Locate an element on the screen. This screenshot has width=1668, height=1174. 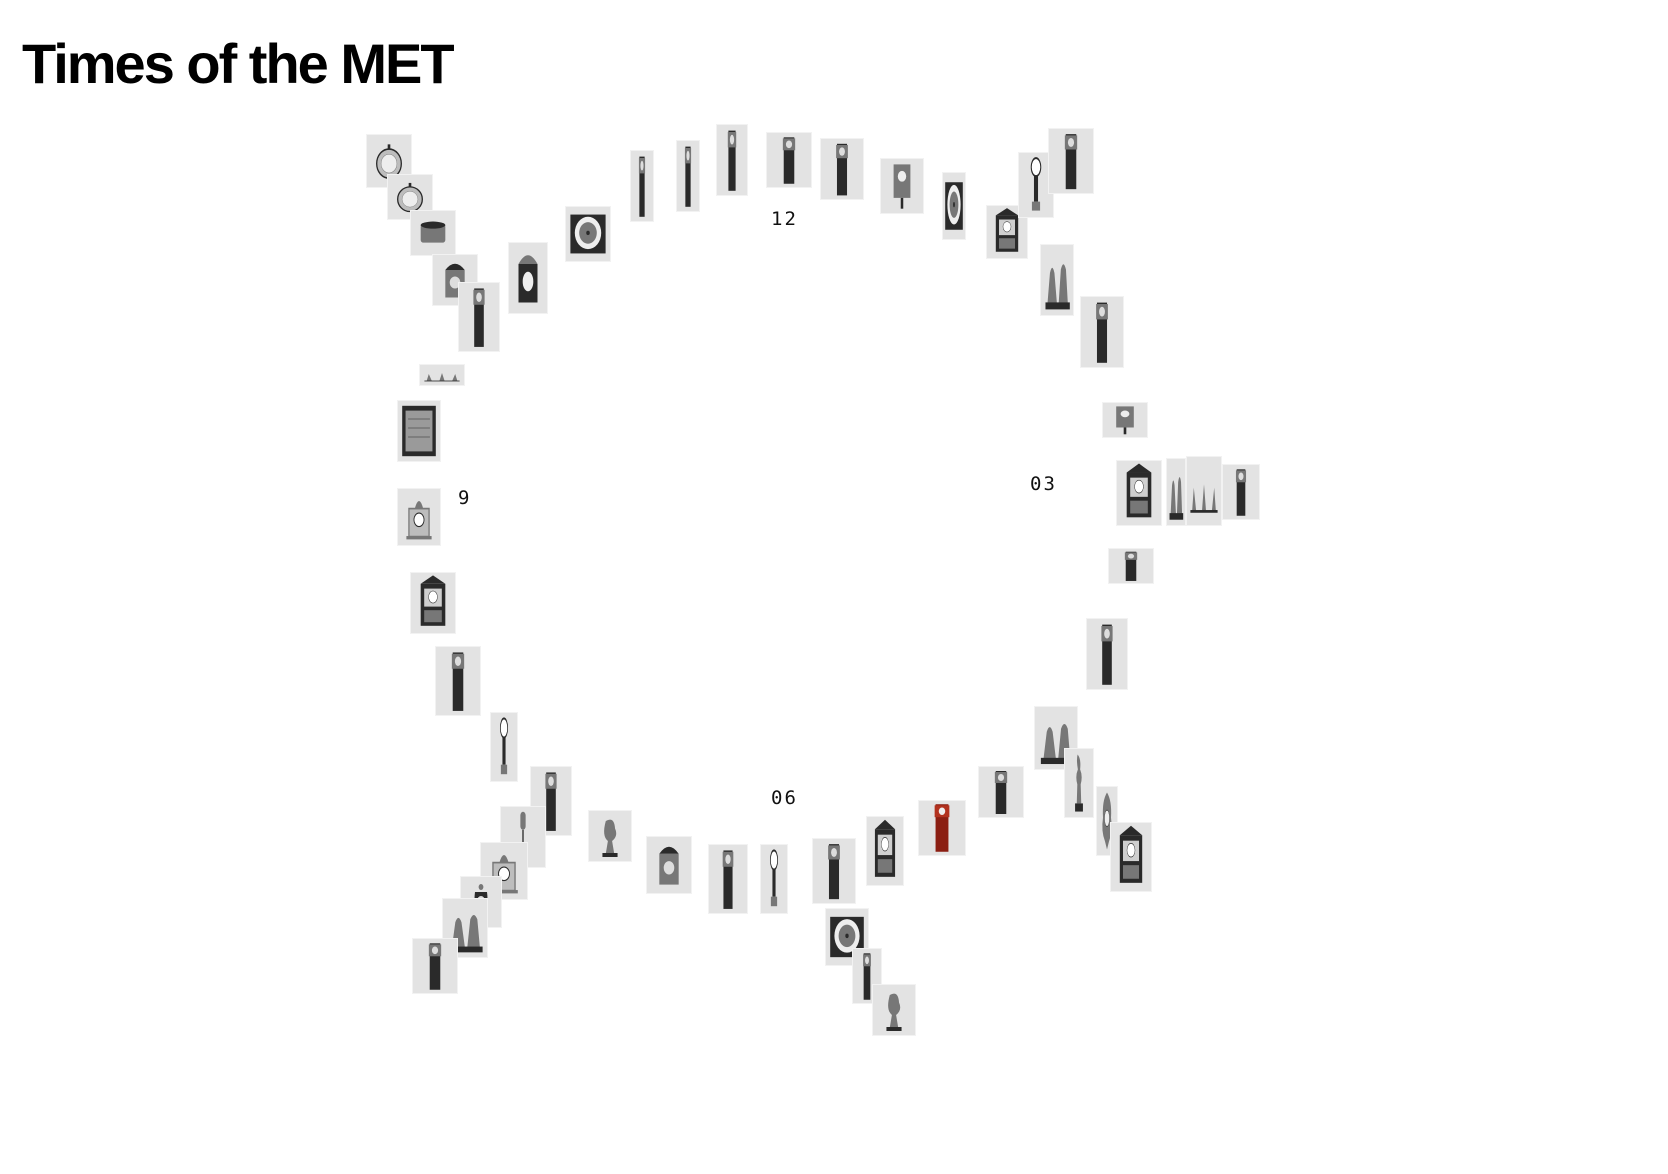
hour-label-03: 03 is located at coordinates (1043, 484).